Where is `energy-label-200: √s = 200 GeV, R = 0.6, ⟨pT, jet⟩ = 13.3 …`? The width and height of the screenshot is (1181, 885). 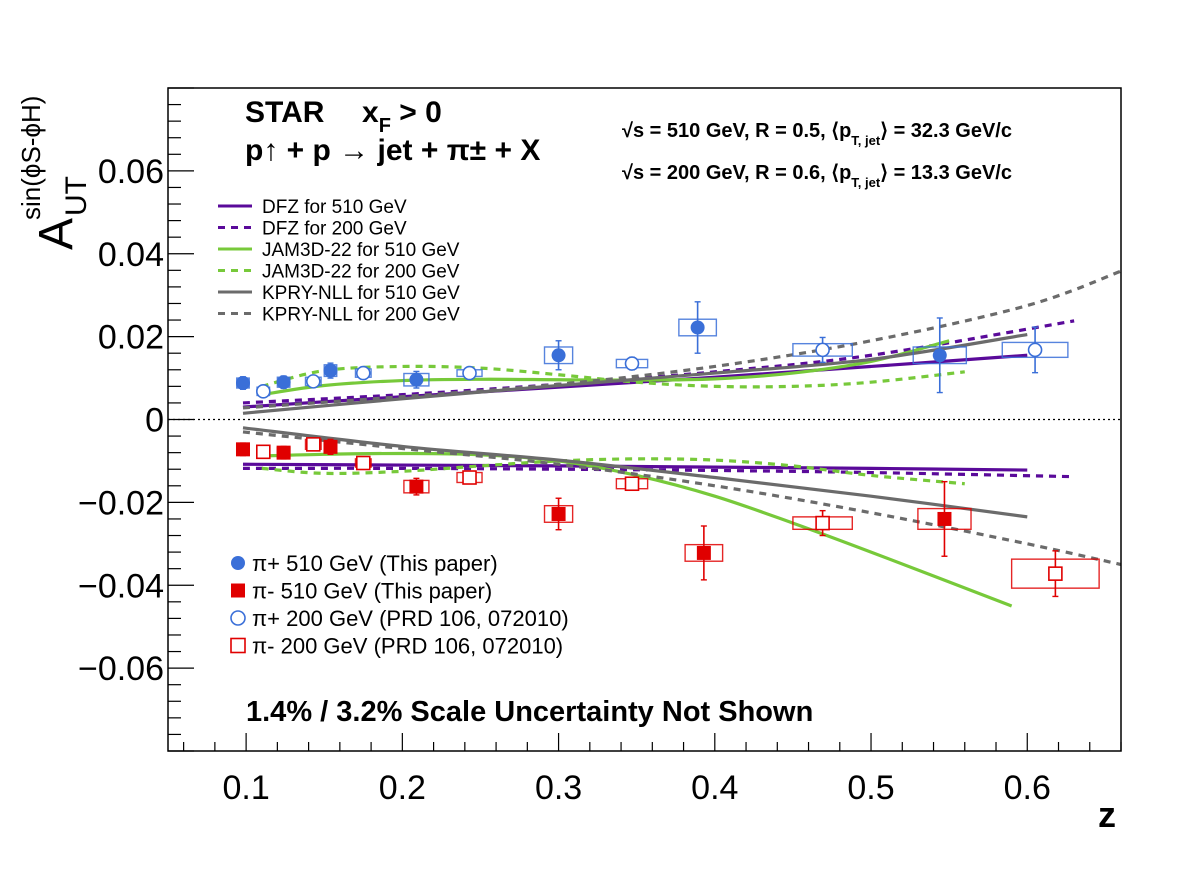
energy-label-200: √s = 200 GeV, R = 0.6, ⟨pT, jet⟩ = 13.3 … is located at coordinates (817, 176).